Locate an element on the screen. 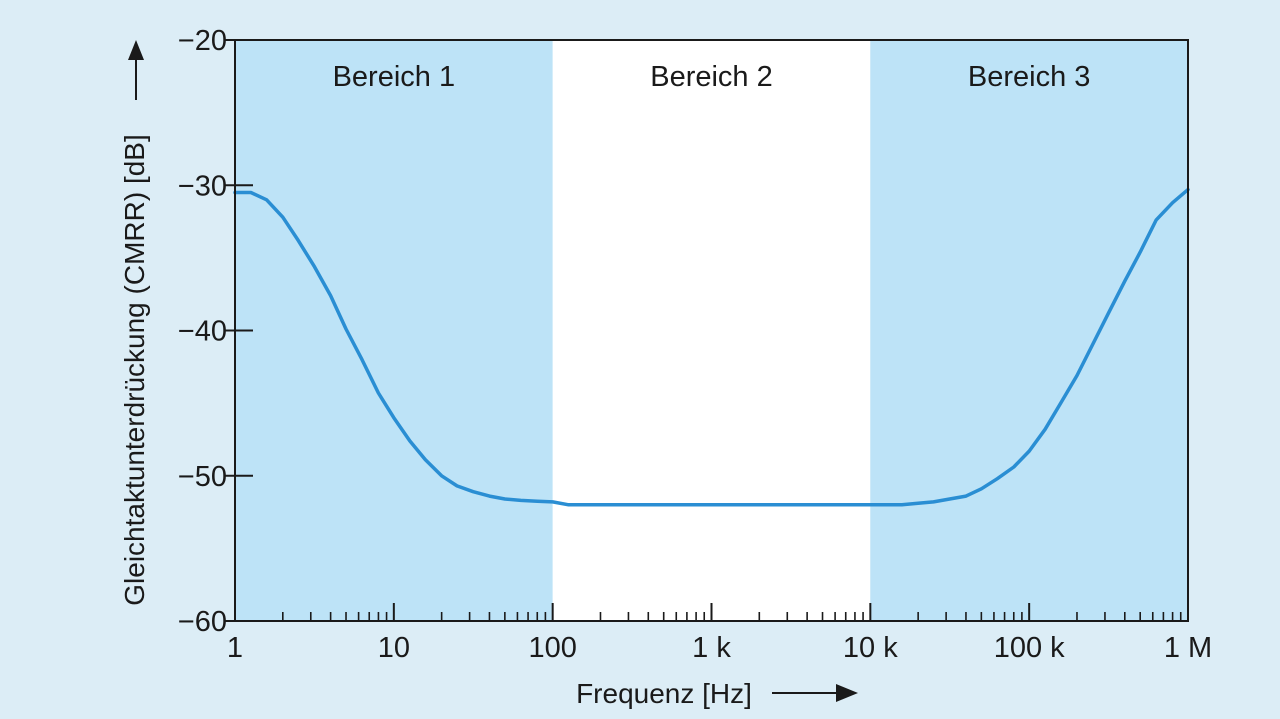 This screenshot has width=1280, height=719. x-tick-label: 100 k is located at coordinates (1029, 648).